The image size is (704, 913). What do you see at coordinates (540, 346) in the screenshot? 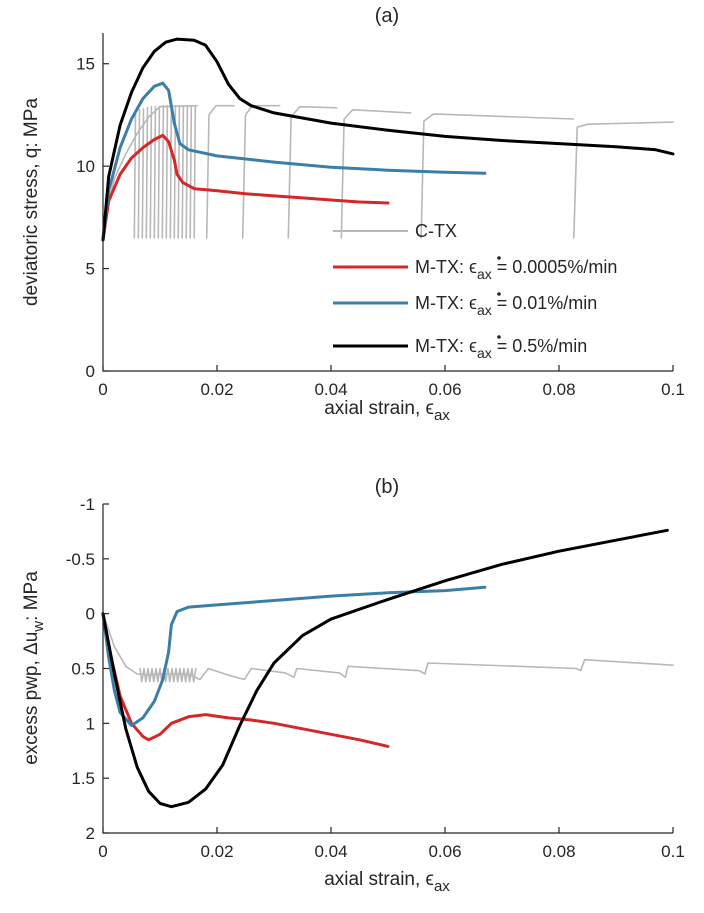
I see `legend-label-3-suffix: = 0.5%/min` at bounding box center [540, 346].